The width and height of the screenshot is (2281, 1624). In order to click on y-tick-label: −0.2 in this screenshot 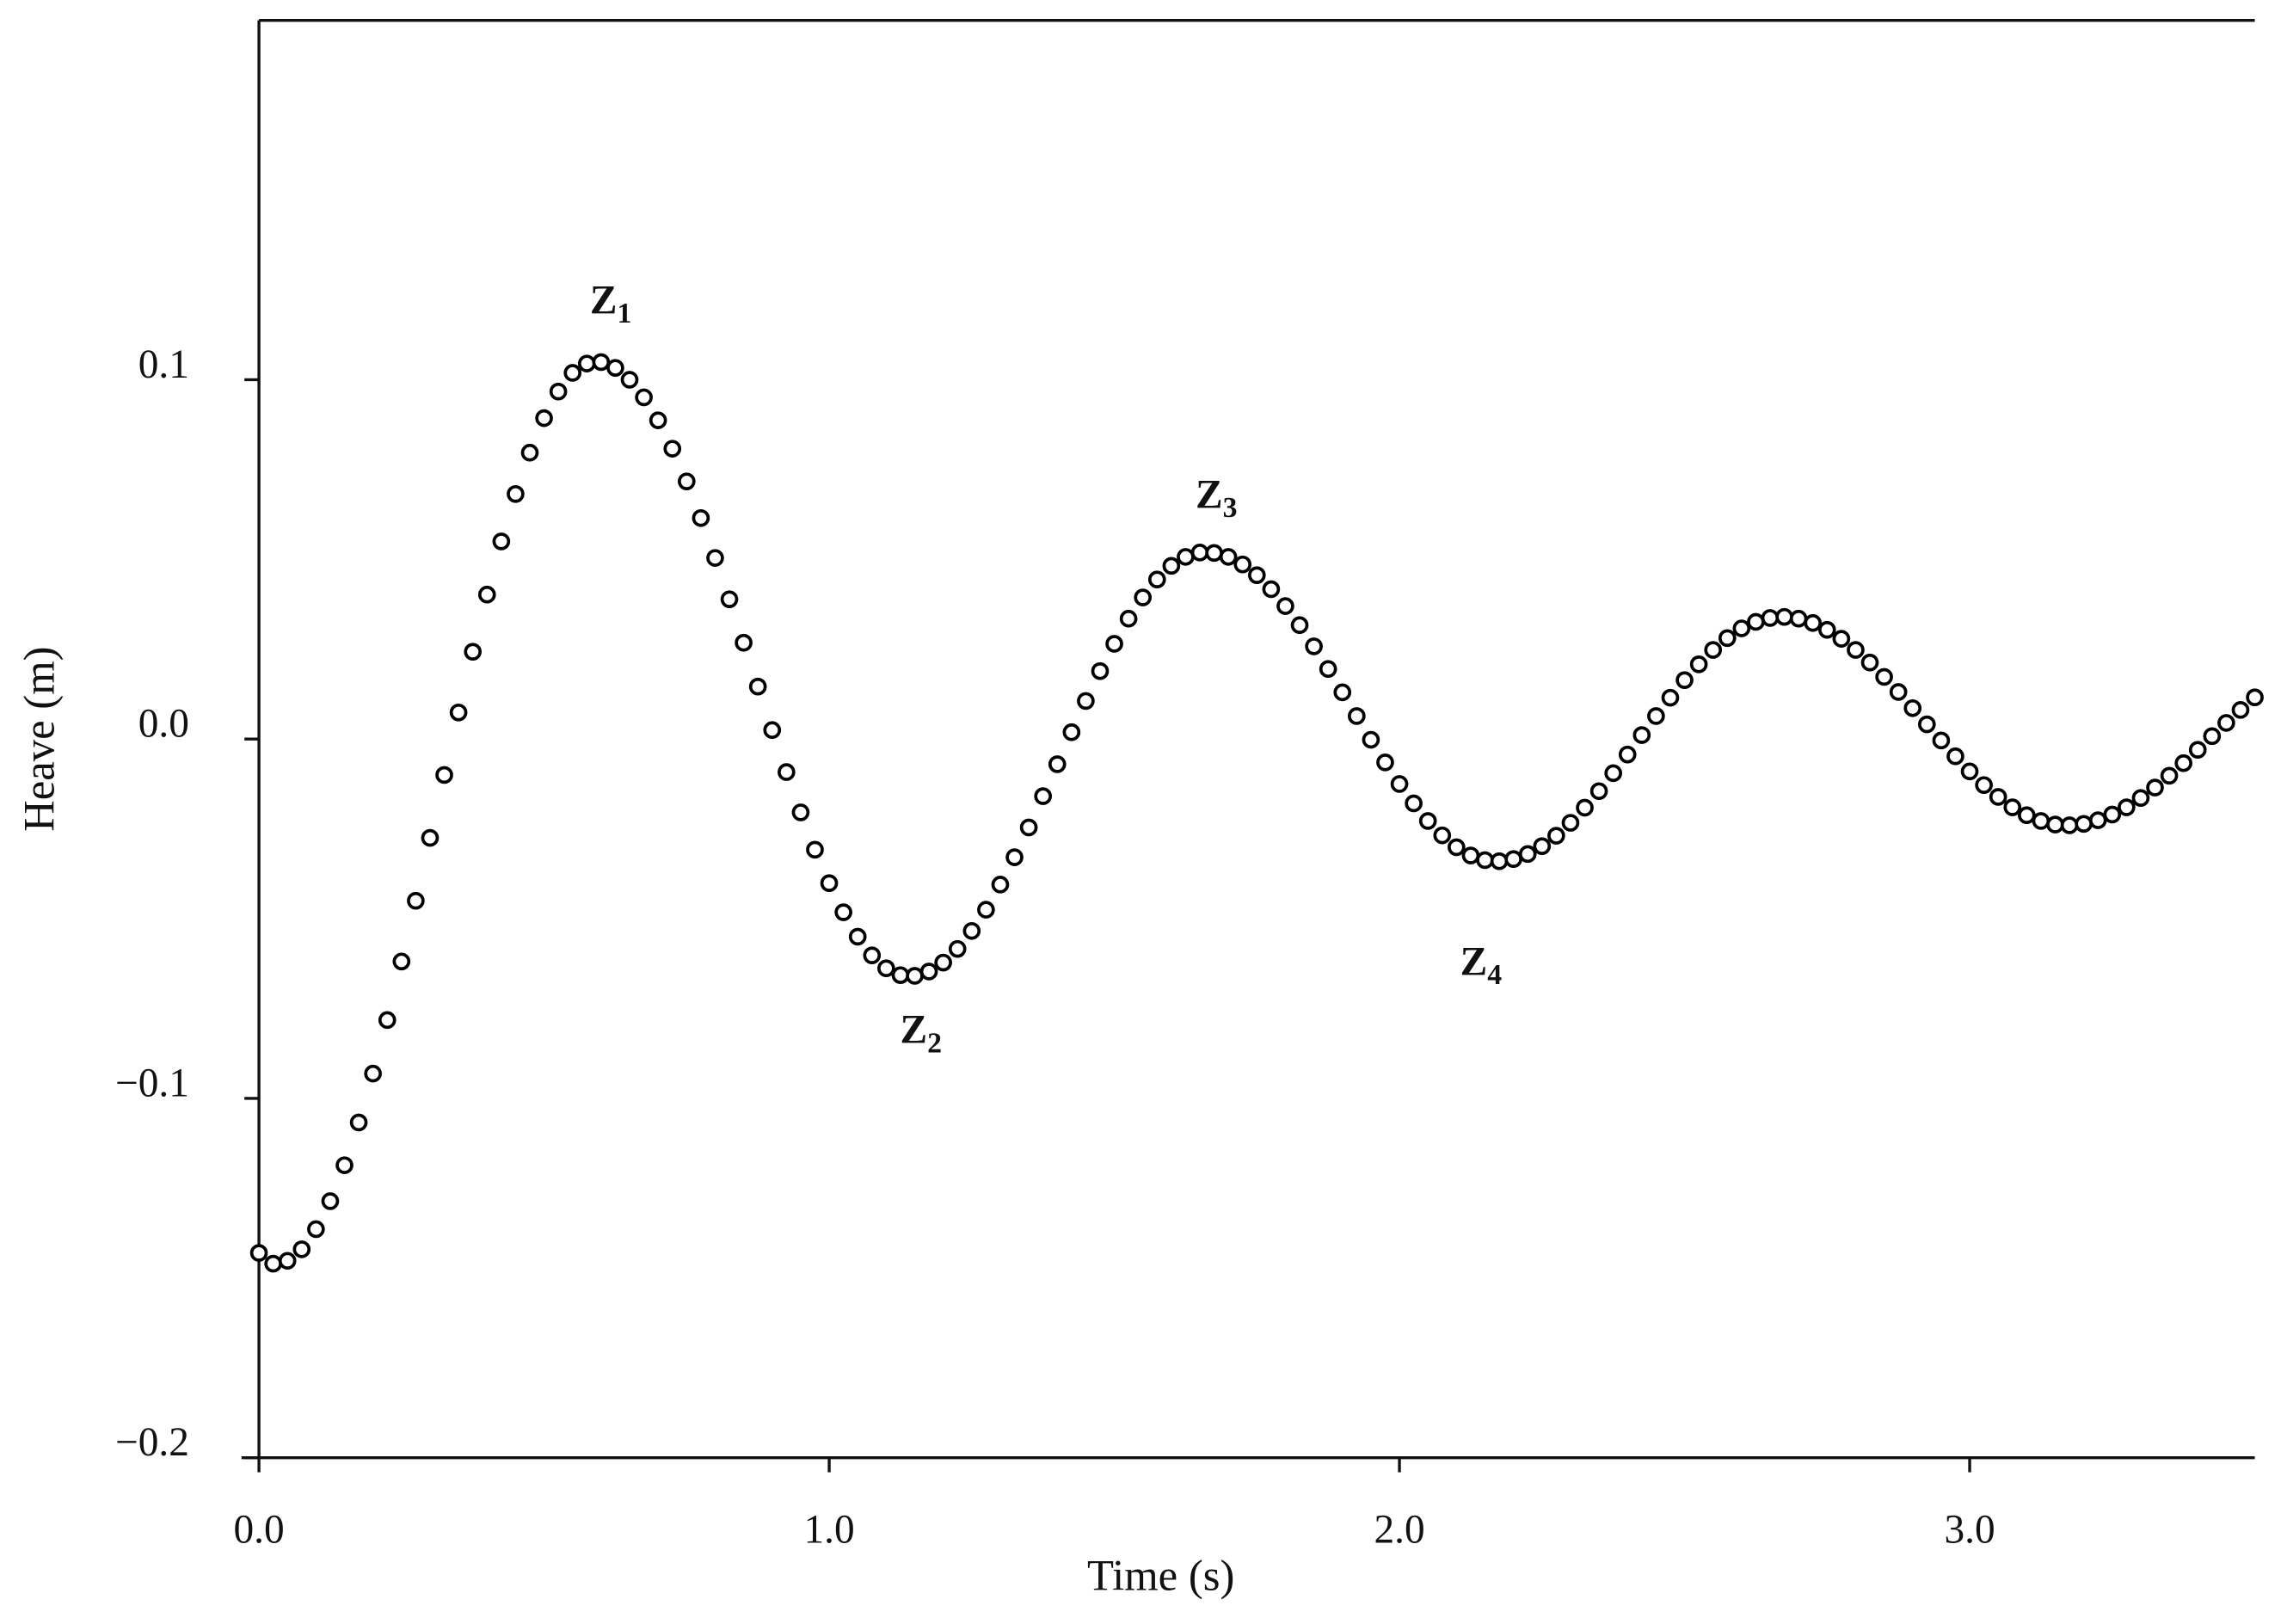, I will do `click(152, 1442)`.